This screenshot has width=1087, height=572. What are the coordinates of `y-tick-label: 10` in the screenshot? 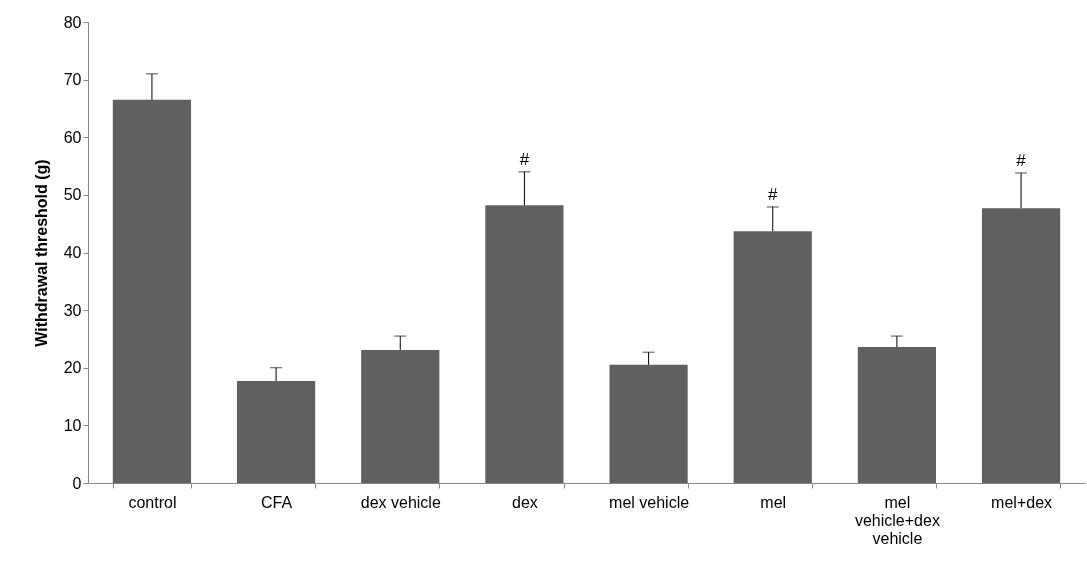 It's located at (72, 425).